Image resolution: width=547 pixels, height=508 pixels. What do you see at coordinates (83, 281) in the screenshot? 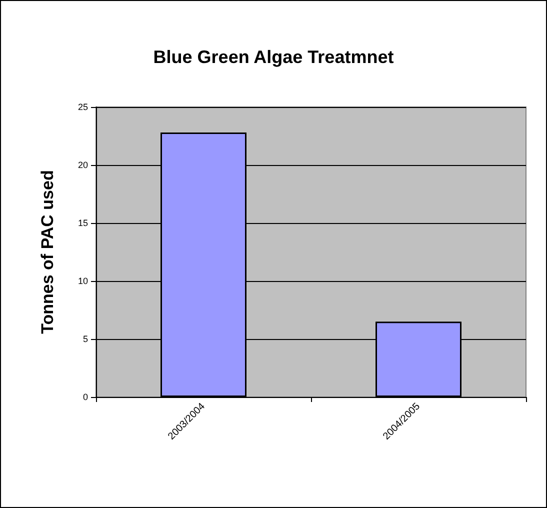
I see `y-tick-label: 10` at bounding box center [83, 281].